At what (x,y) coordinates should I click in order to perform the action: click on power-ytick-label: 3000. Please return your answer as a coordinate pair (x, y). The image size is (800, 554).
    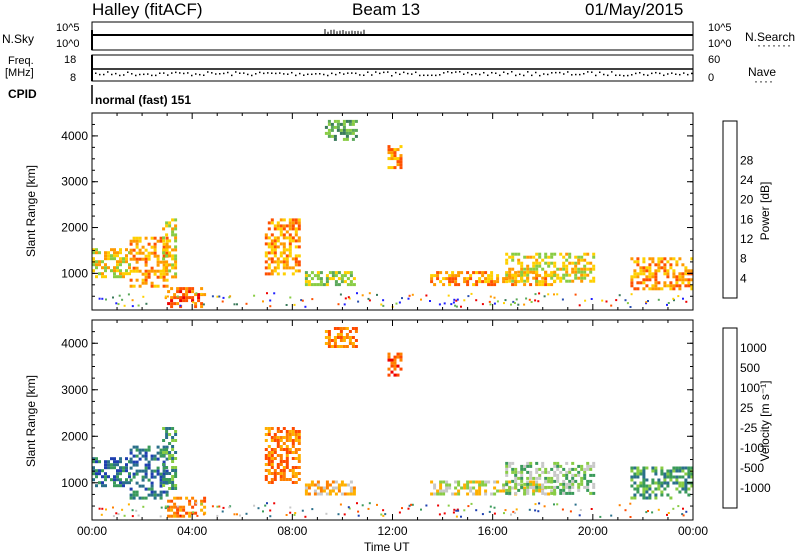
    Looking at the image, I should click on (74, 182).